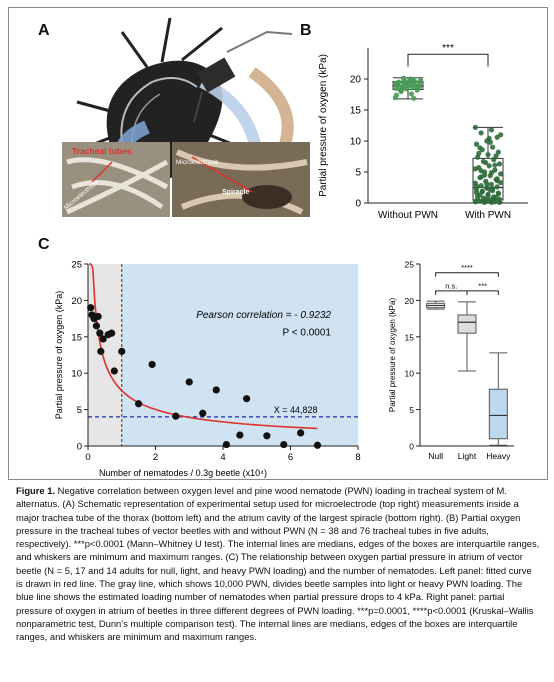 This screenshot has height=682, width=554. Describe the element at coordinates (451, 292) in the screenshot. I see `significance-null-light-bracket` at that location.